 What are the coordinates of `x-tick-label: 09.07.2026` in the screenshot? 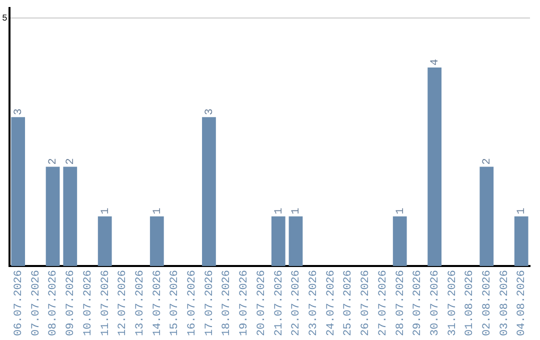 It's located at (71, 303).